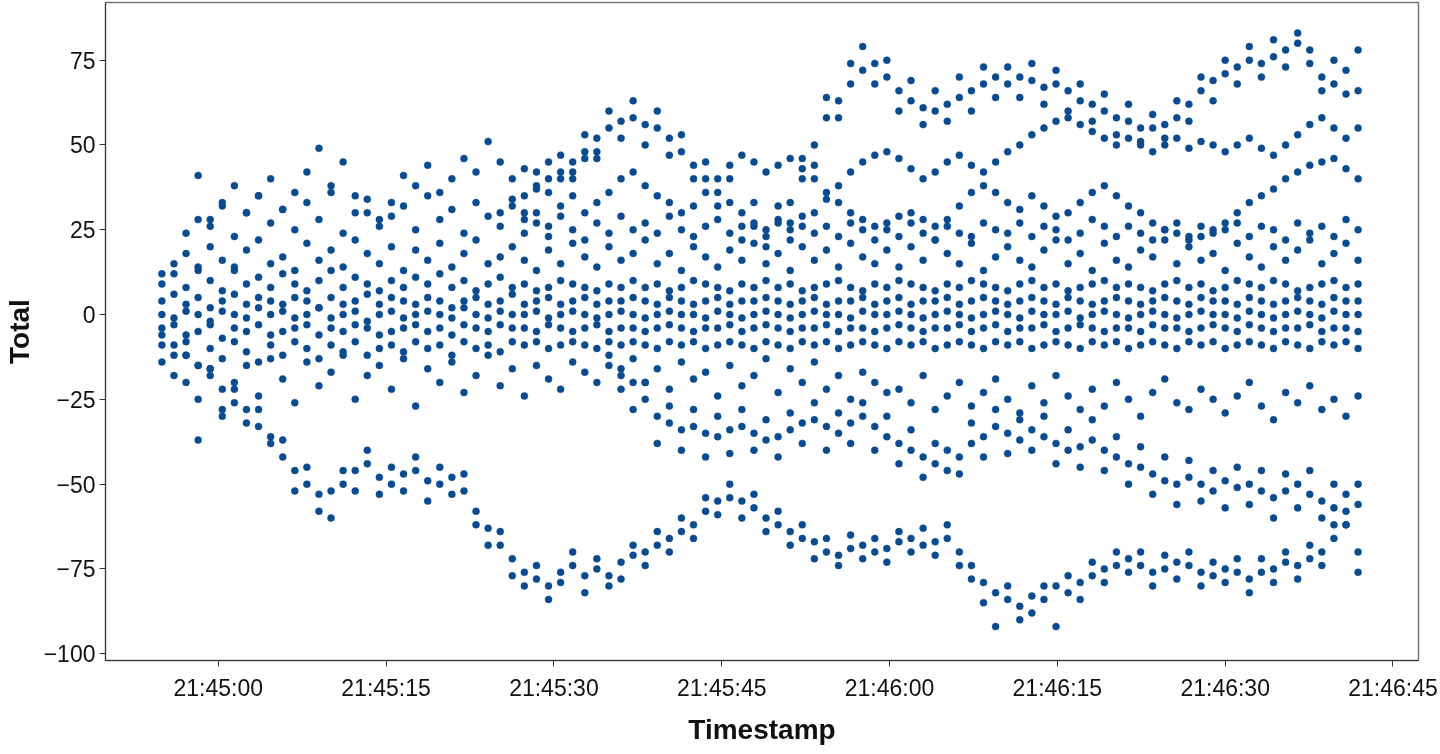 The height and width of the screenshot is (754, 1440). Describe the element at coordinates (1225, 687) in the screenshot. I see `x-tick-label: 21:46:30` at that location.